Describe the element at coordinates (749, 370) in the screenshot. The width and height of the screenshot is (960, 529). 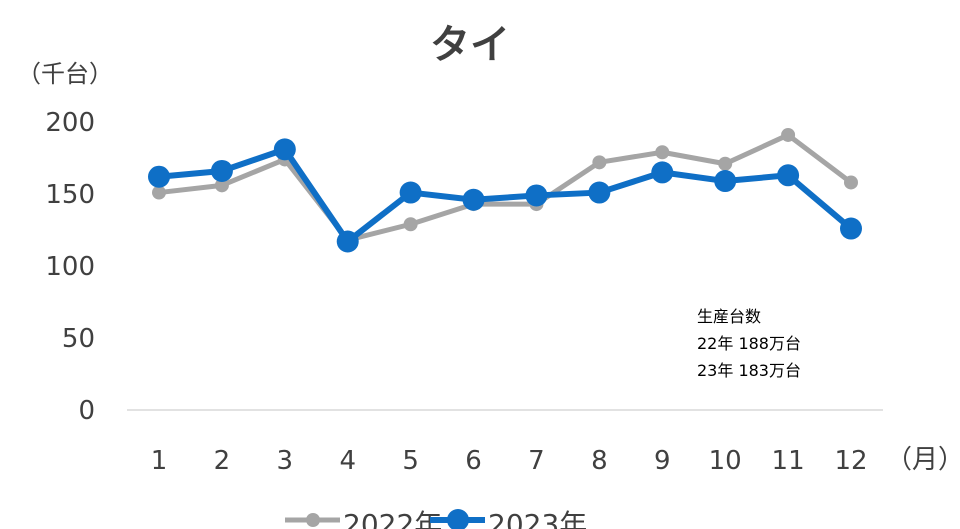
I see `annotation: 23年 183万台` at that location.